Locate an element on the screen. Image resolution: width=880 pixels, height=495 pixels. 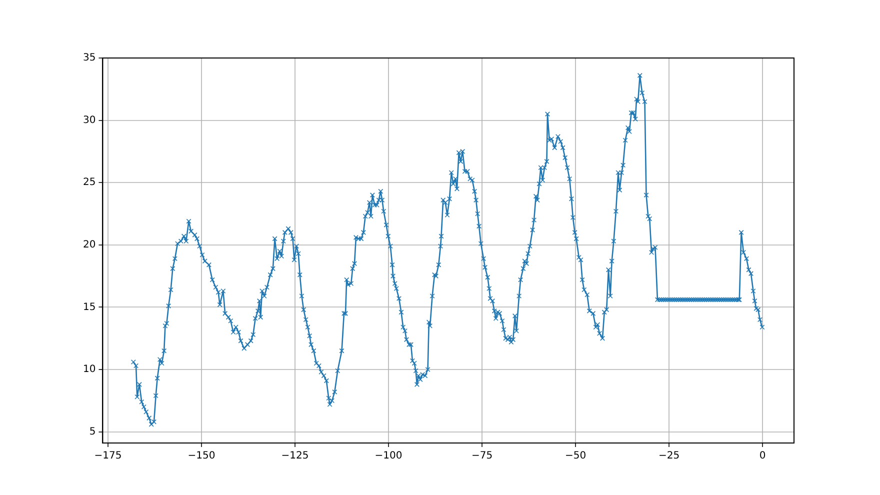
x-tick-label: −50 is located at coordinates (575, 456).